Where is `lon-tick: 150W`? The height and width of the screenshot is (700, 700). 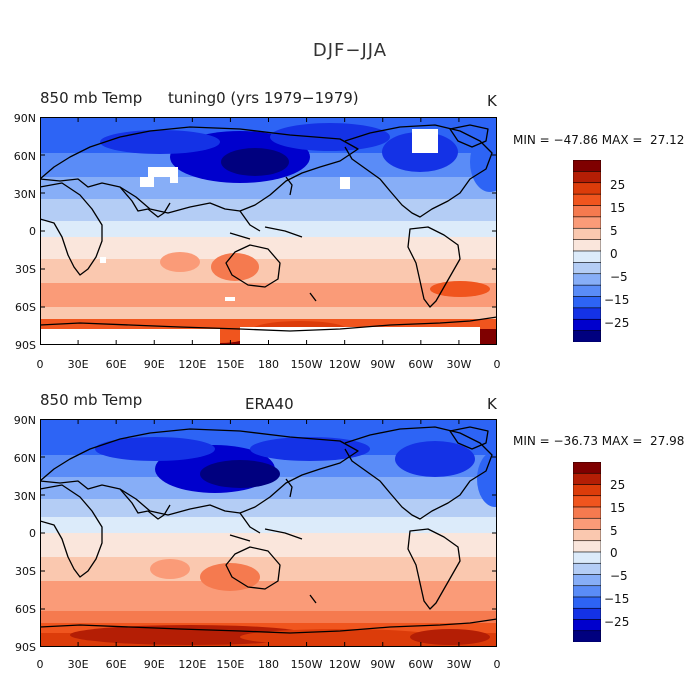
lon-tick: 150W is located at coordinates (306, 364).